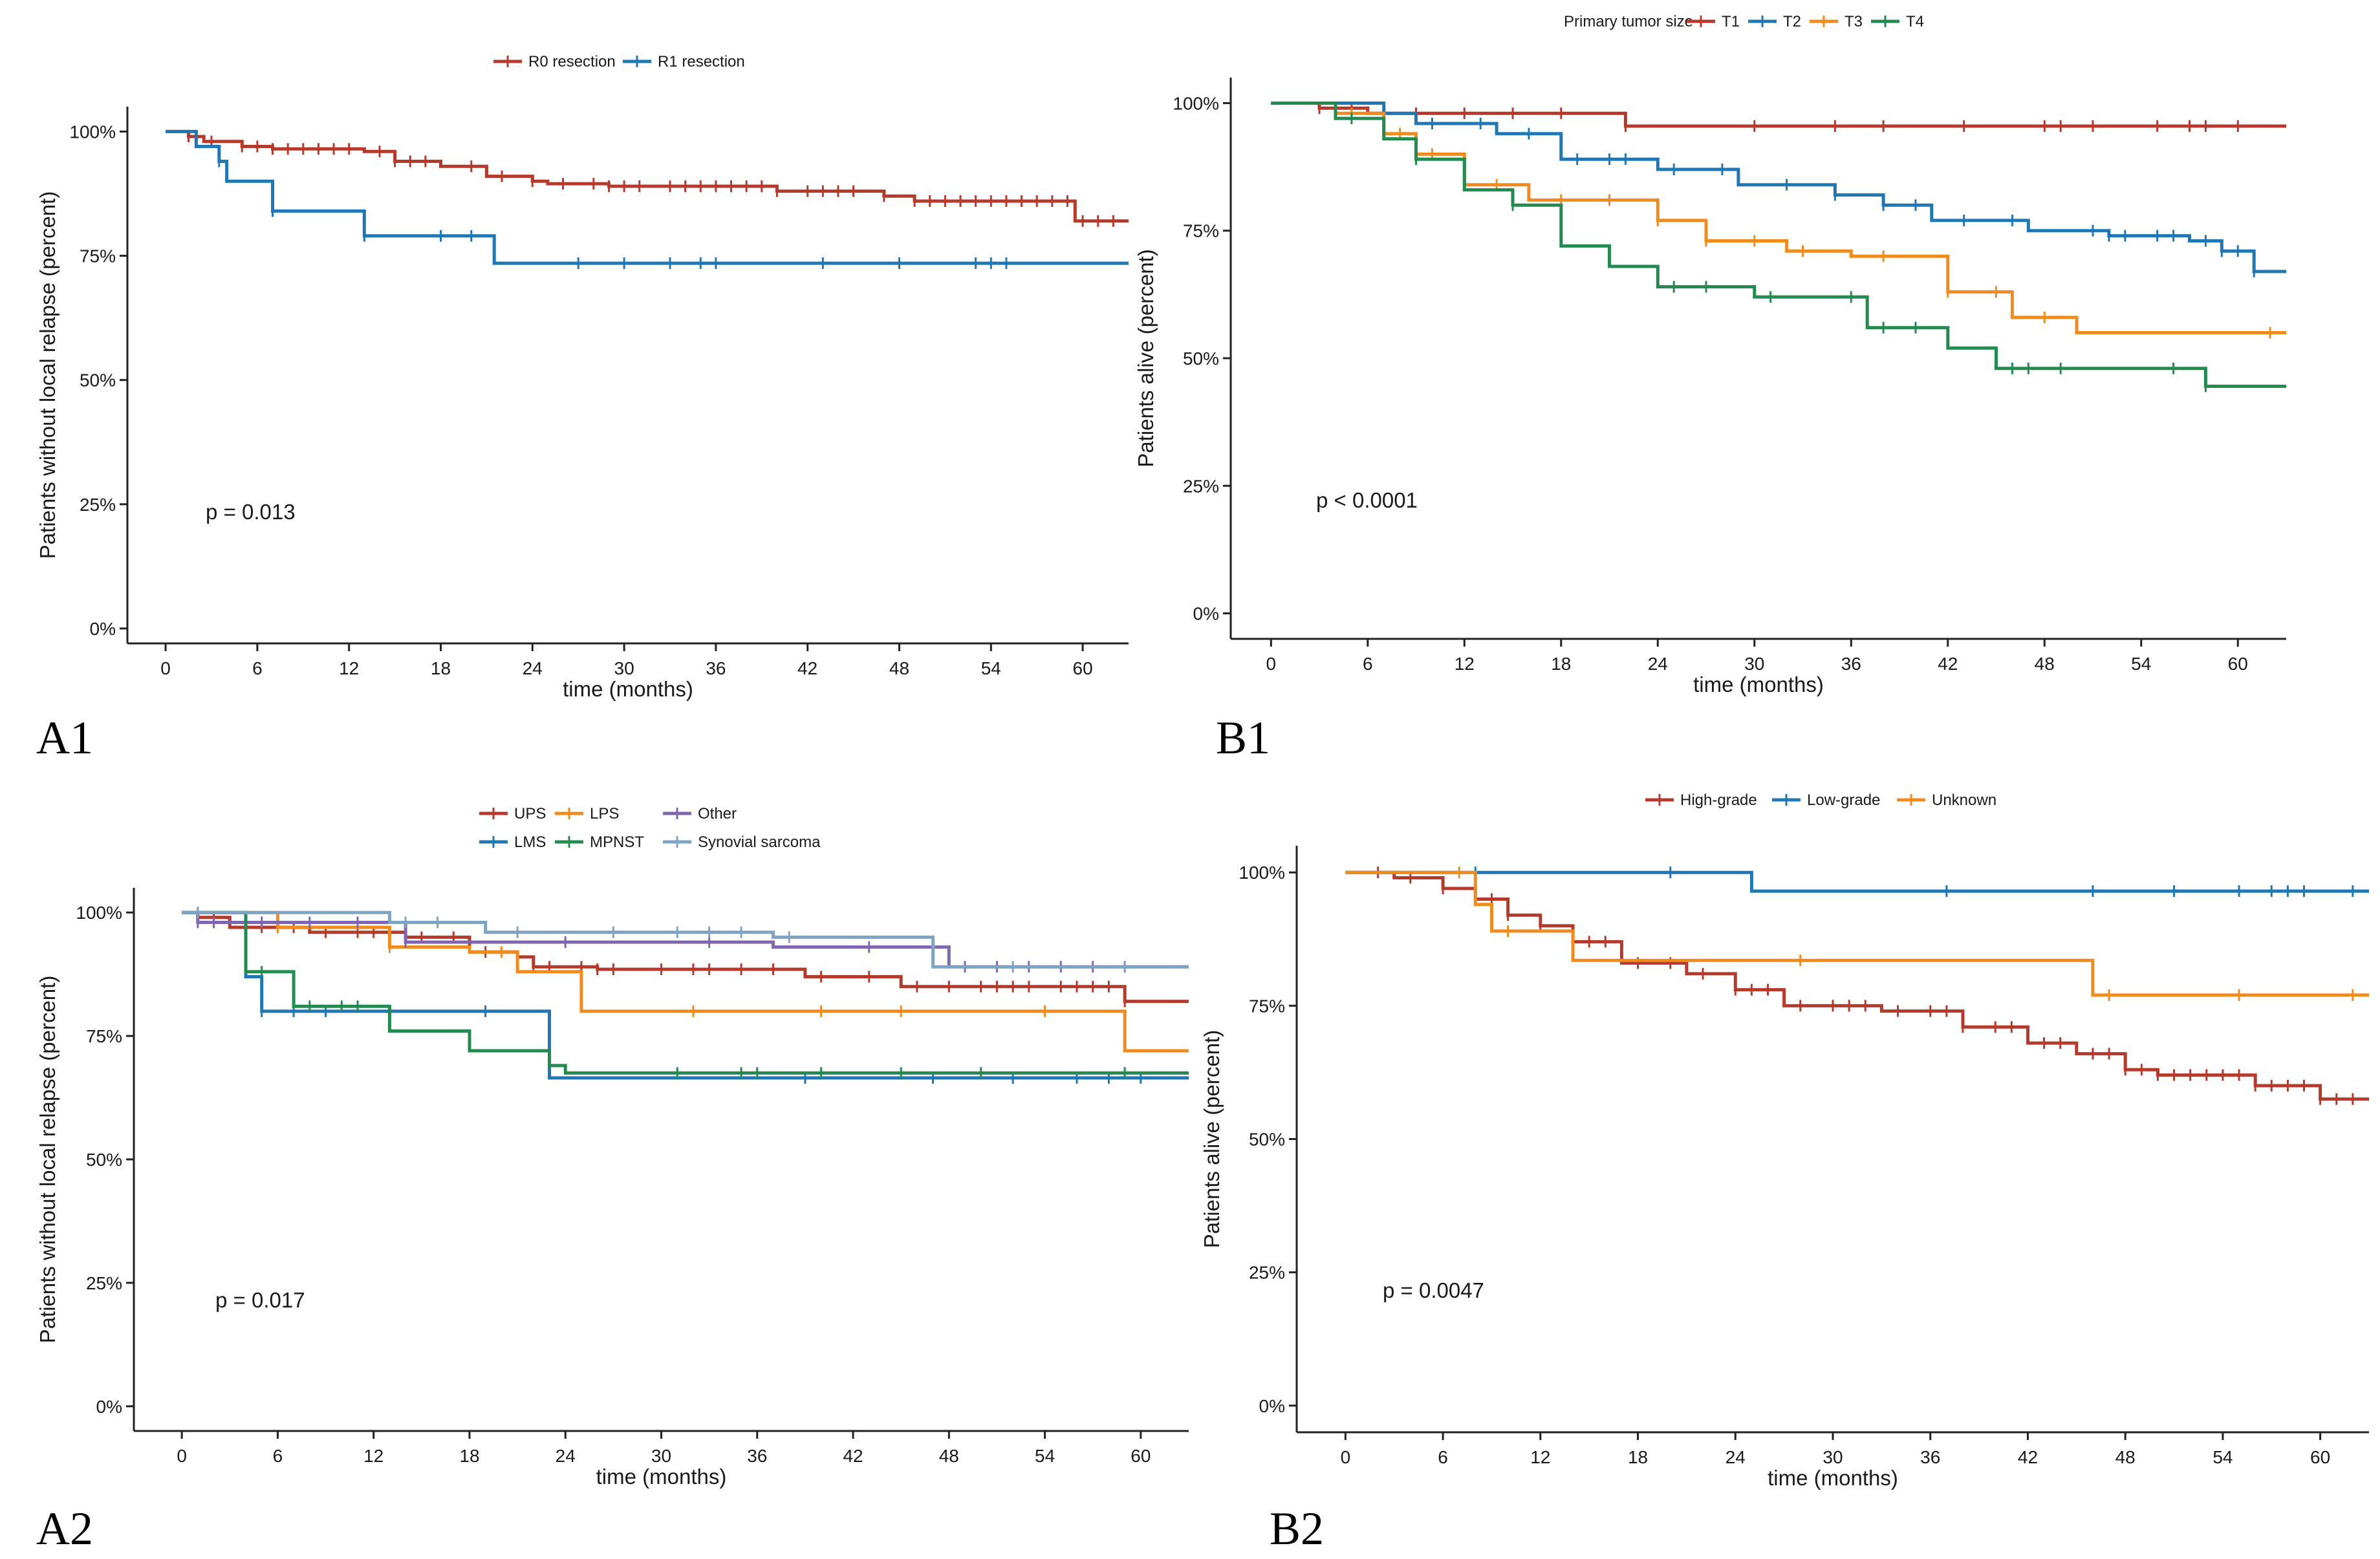  What do you see at coordinates (647, 197) in the screenshot?
I see `series-r1-resection-curve` at bounding box center [647, 197].